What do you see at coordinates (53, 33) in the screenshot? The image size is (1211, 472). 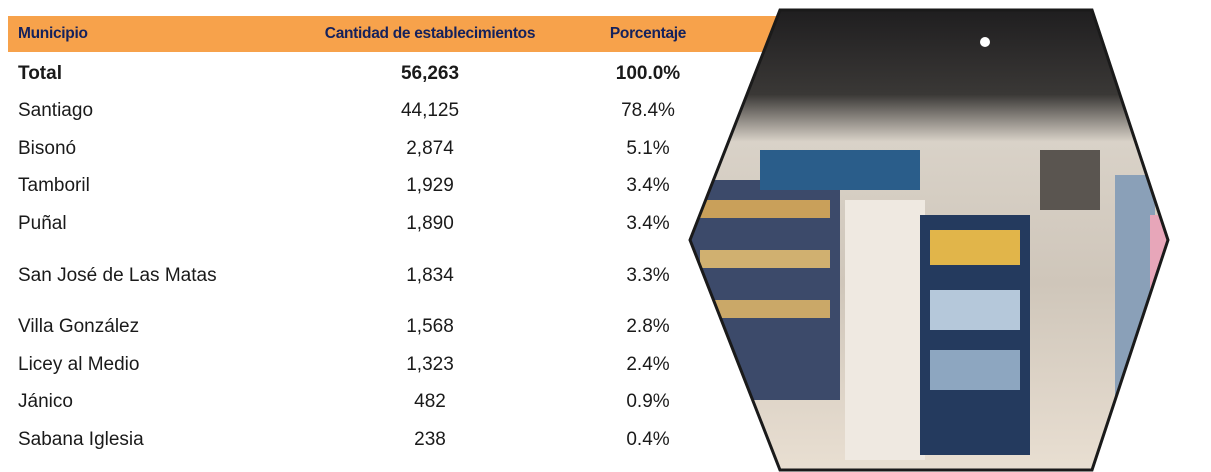 I see `header-cell: Municipio` at bounding box center [53, 33].